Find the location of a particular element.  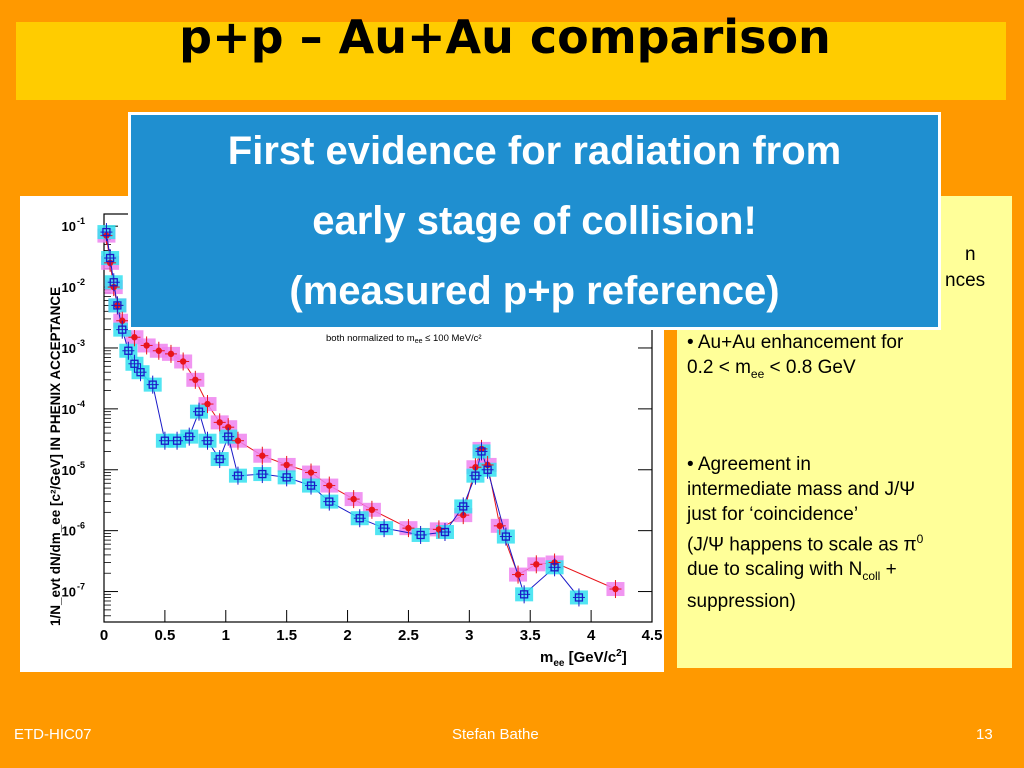

y-tick-exponent: -4 is located at coordinates (81, 404).